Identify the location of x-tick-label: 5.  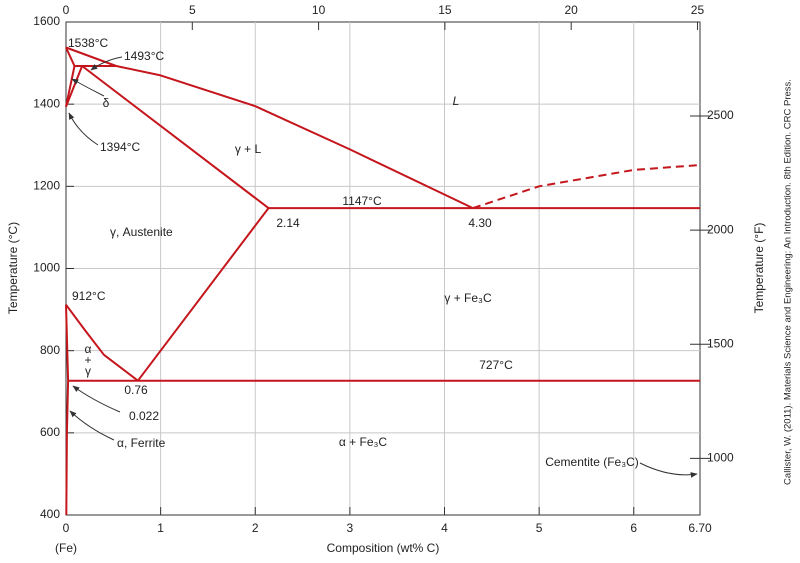
(539, 528).